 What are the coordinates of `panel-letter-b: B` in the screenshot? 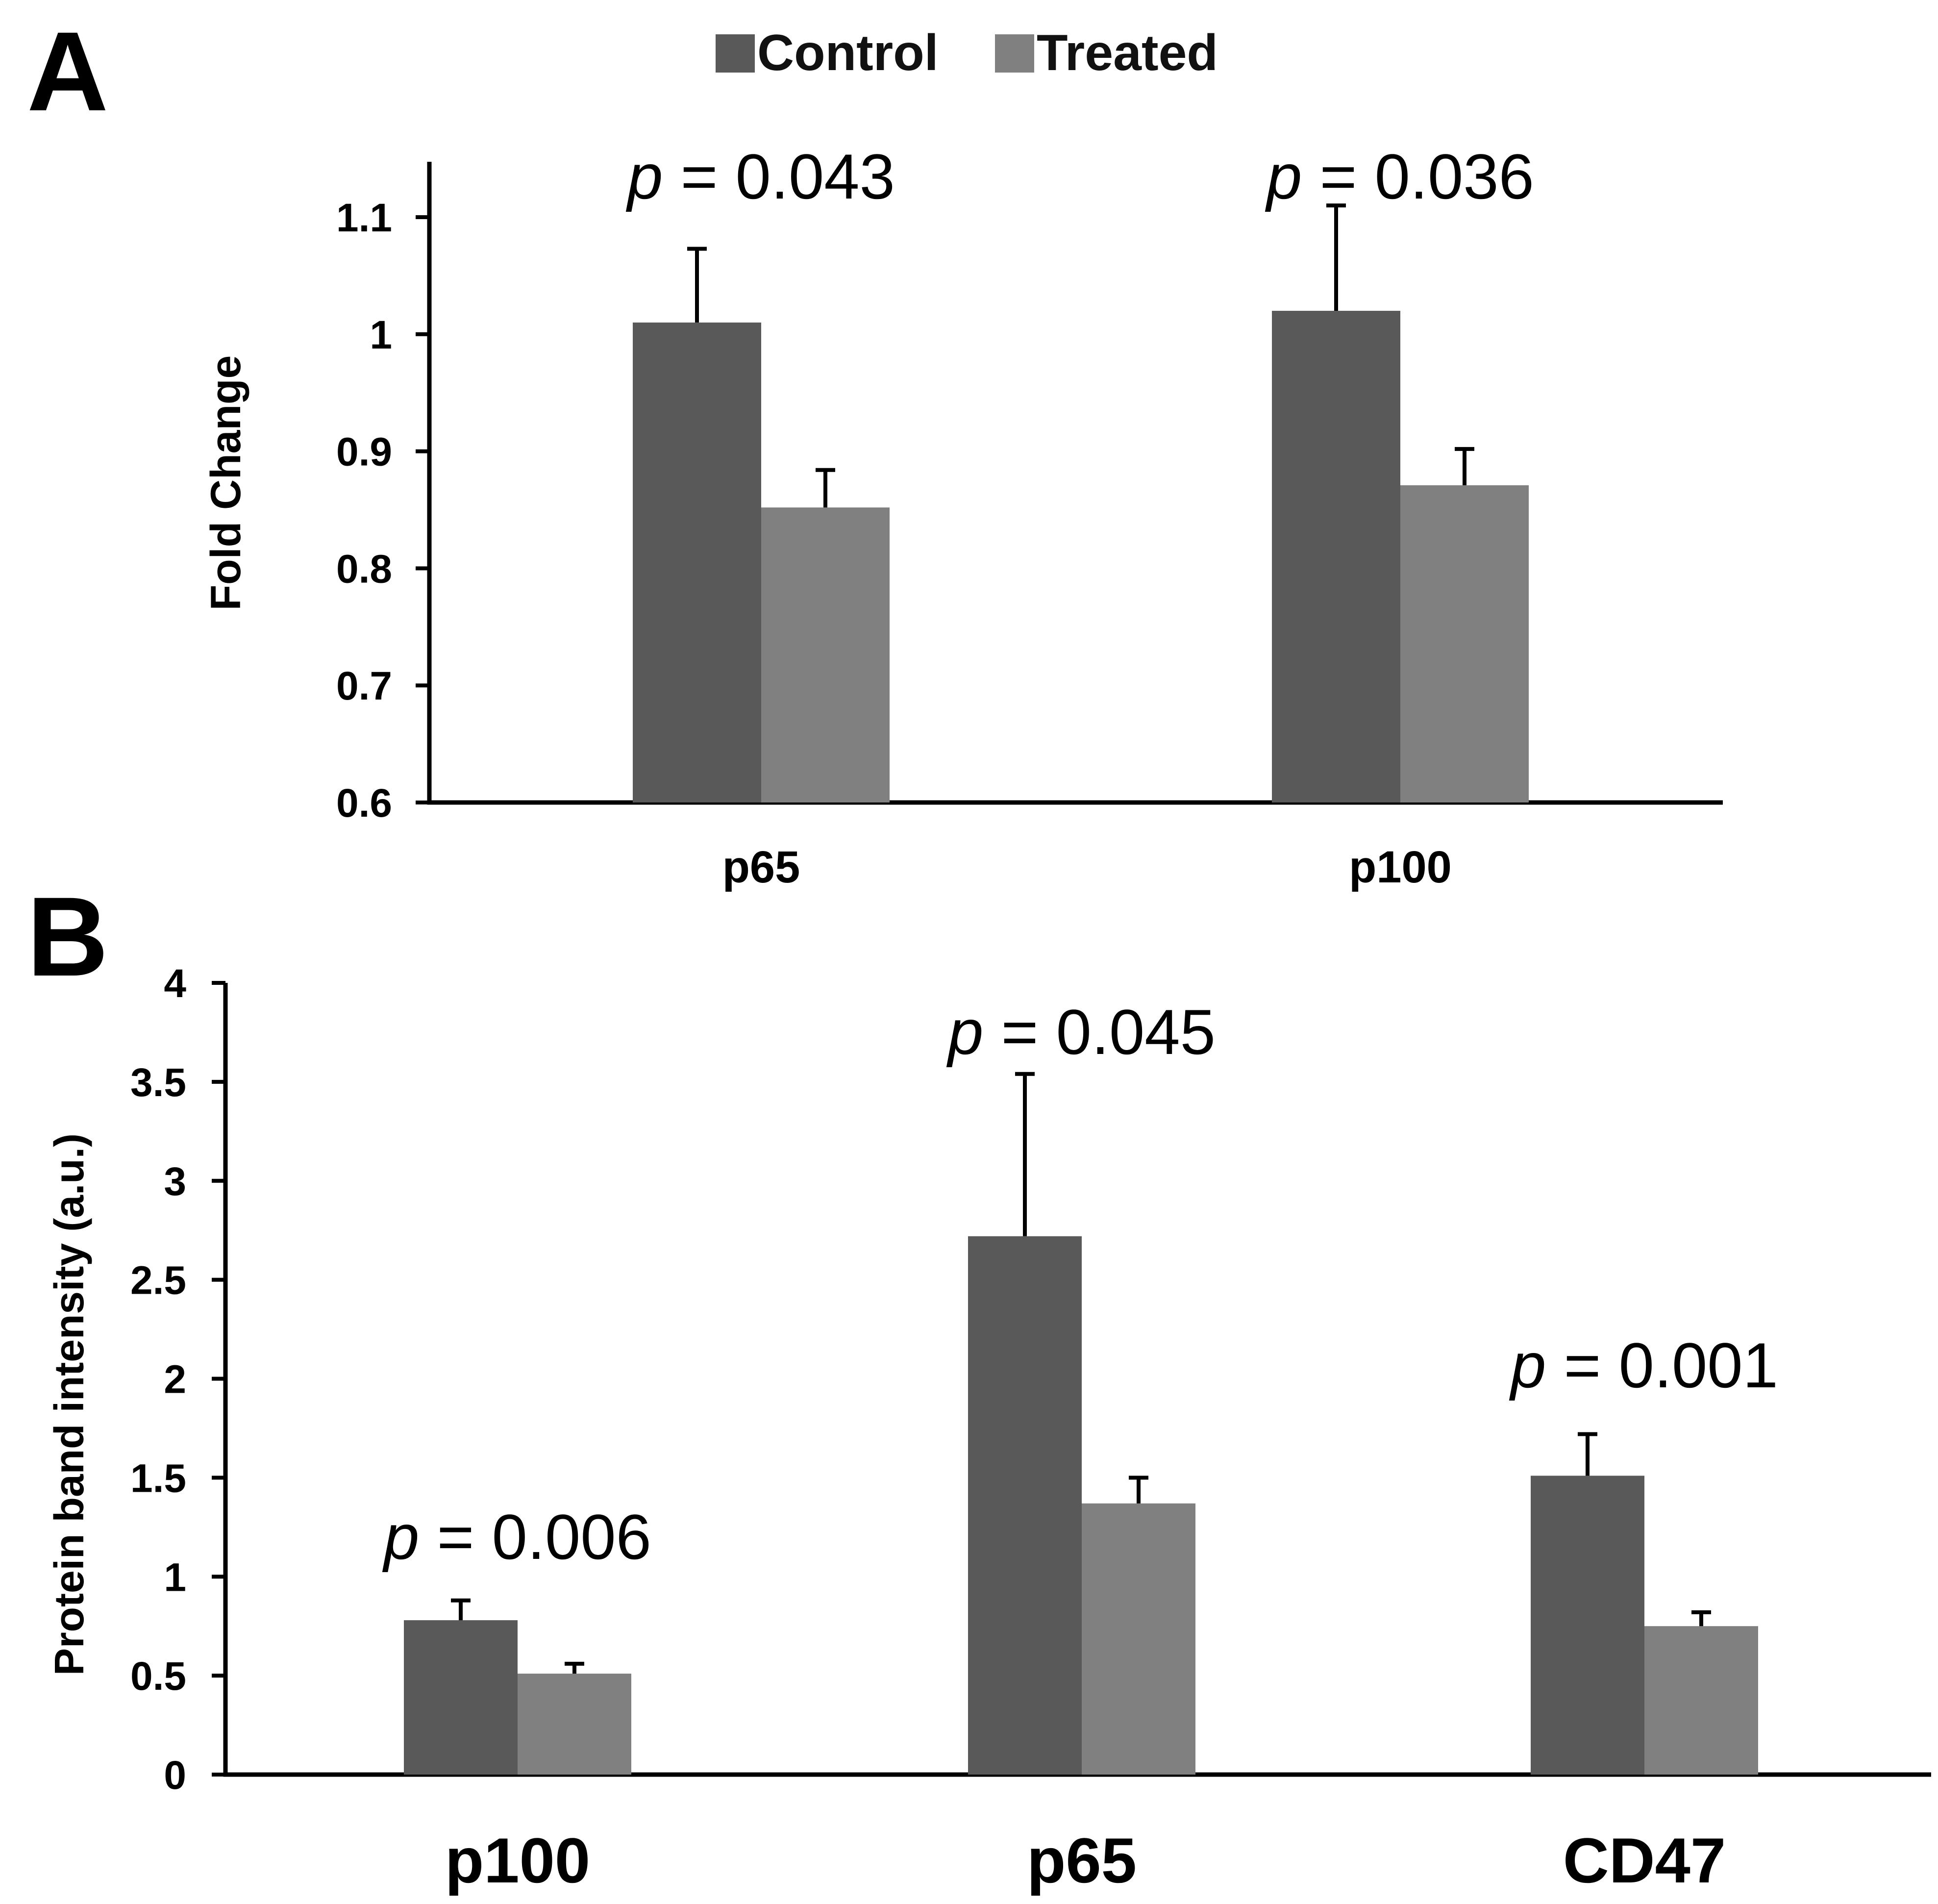 It's located at (67, 937).